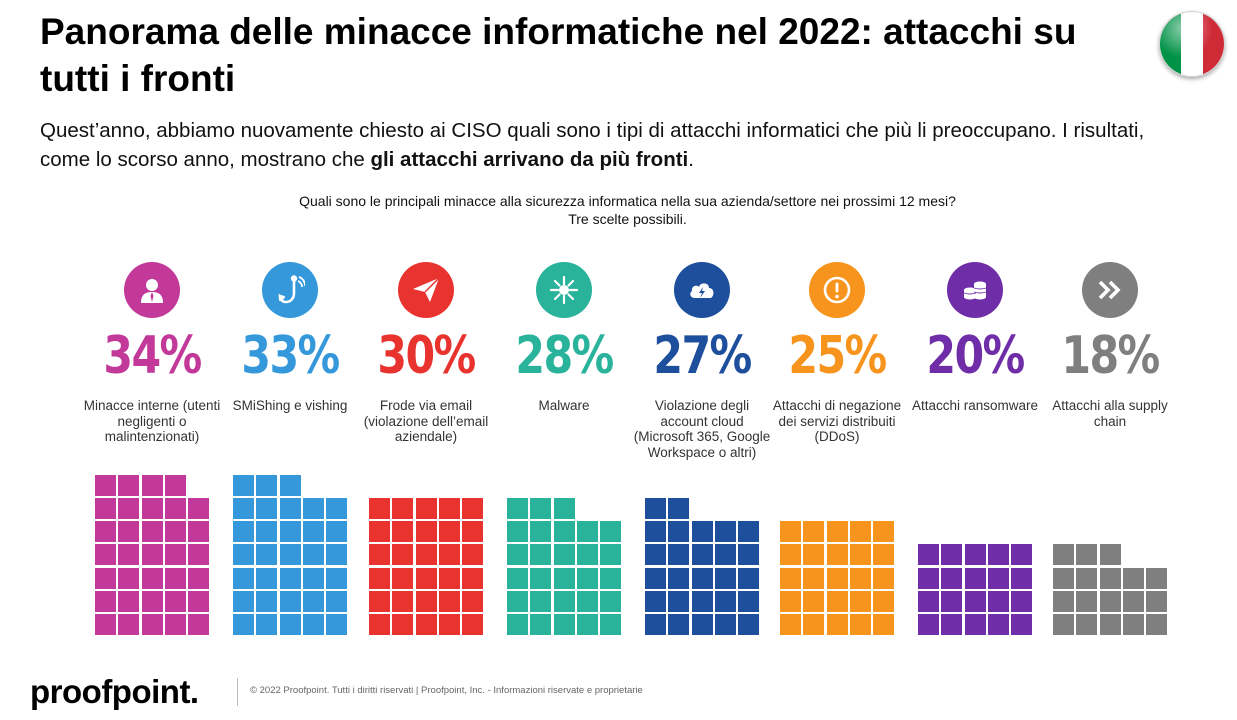 This screenshot has width=1237, height=720. I want to click on flag-red-stripe, so click(1213, 44).